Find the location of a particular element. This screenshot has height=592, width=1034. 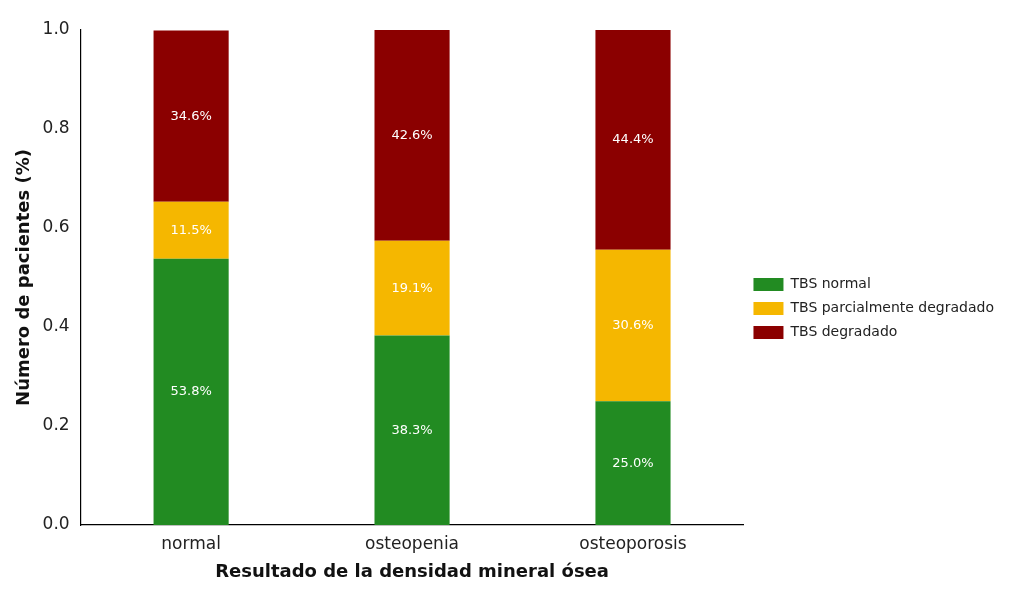

data-label: 53.8% is located at coordinates (191, 391).